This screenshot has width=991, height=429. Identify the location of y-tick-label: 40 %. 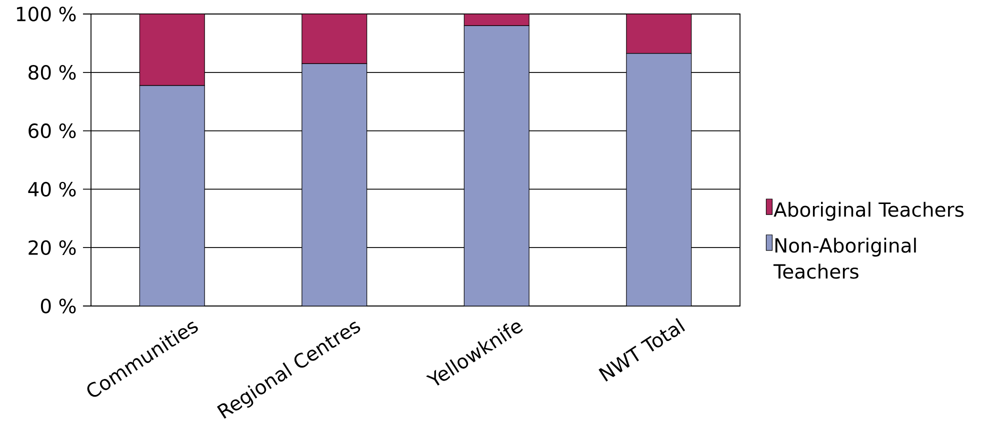
(52, 189).